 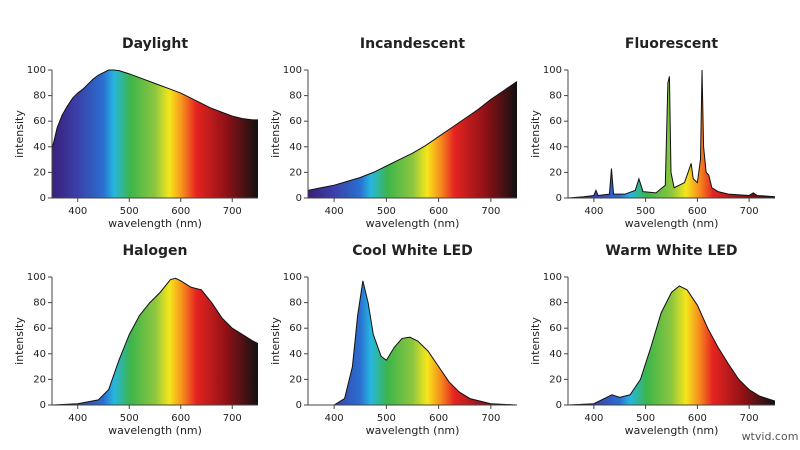 I want to click on watermark: wtvid.com, so click(x=770, y=436).